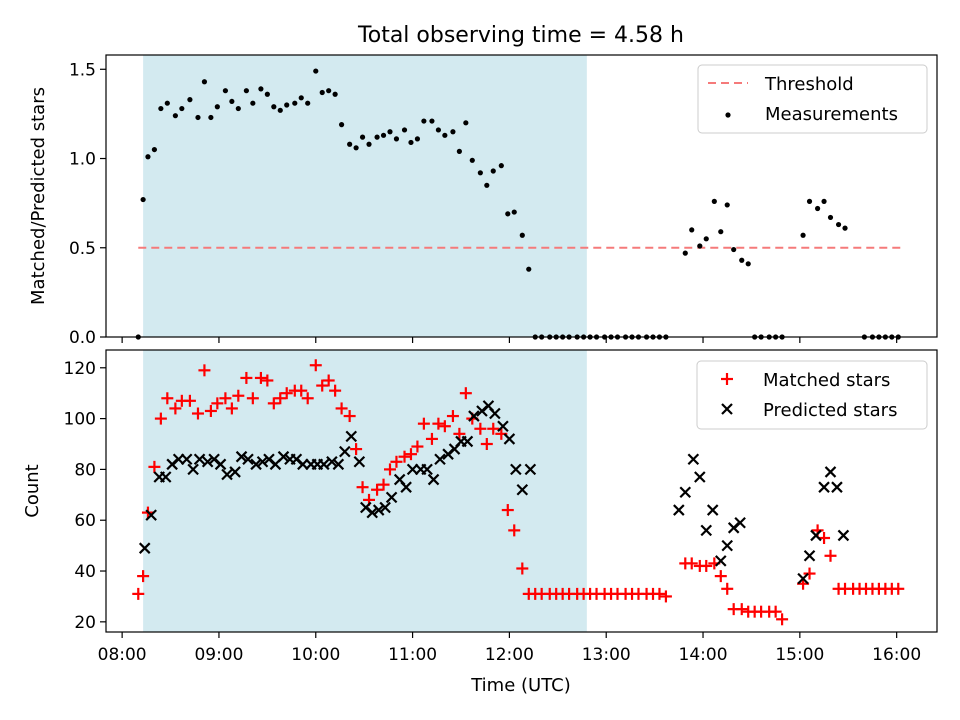  Describe the element at coordinates (85, 572) in the screenshot. I see `y-tick-label: 40` at that location.